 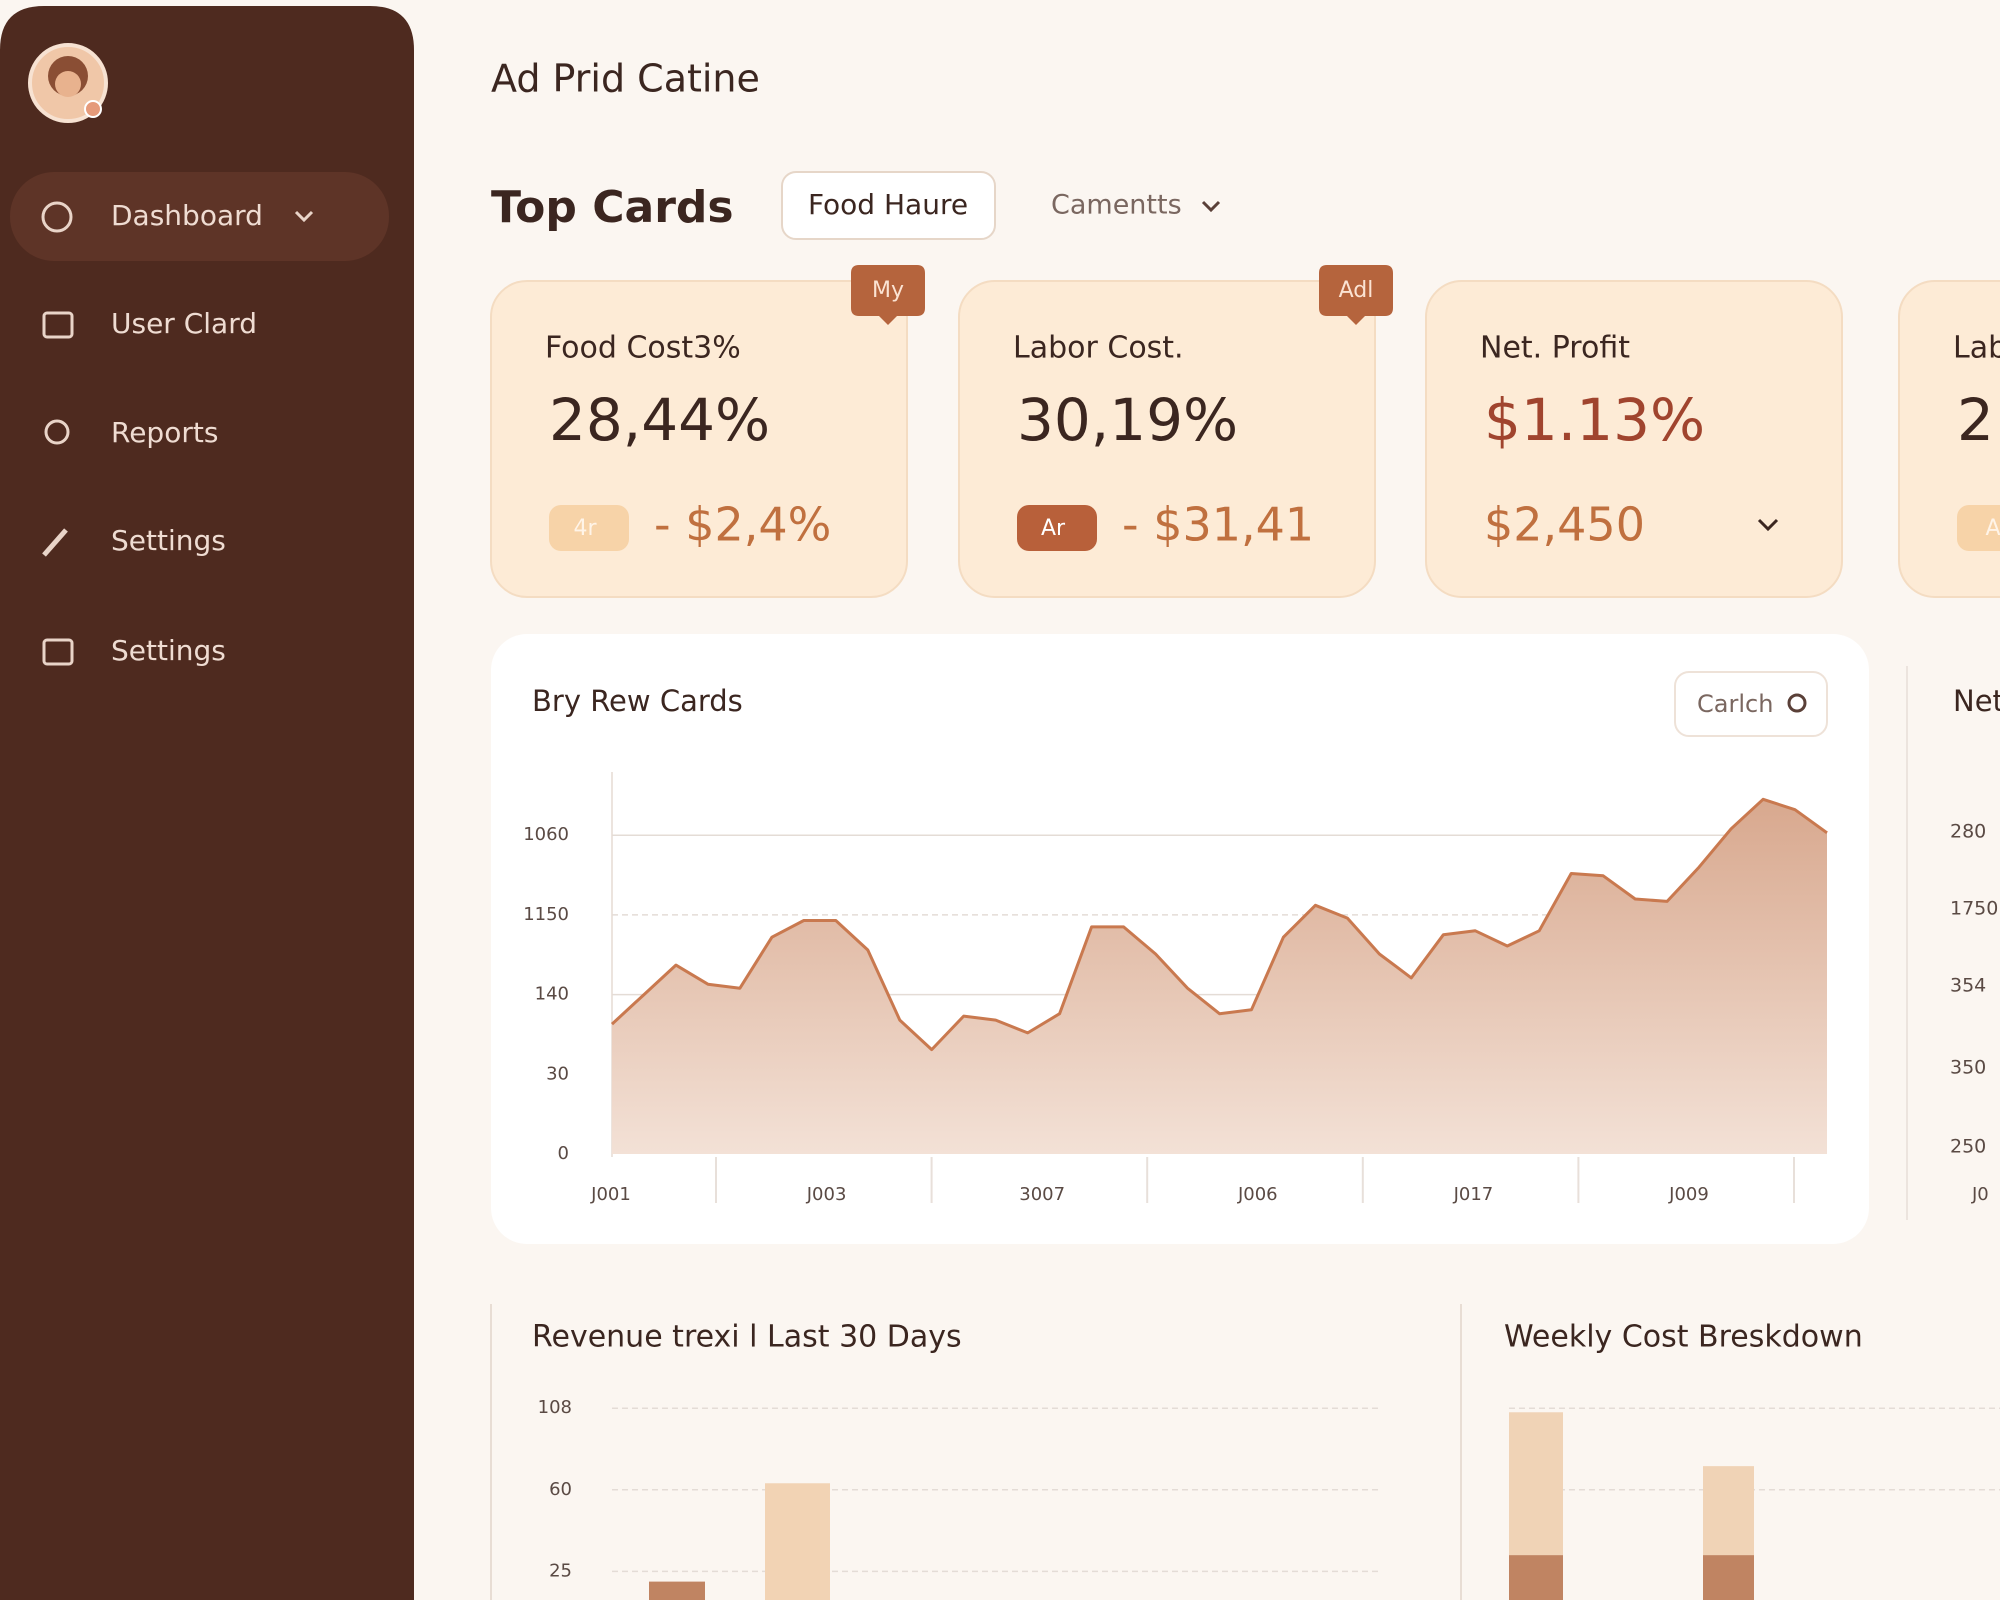 What do you see at coordinates (637, 701) in the screenshot?
I see `area-title: Bry Rew Cards` at bounding box center [637, 701].